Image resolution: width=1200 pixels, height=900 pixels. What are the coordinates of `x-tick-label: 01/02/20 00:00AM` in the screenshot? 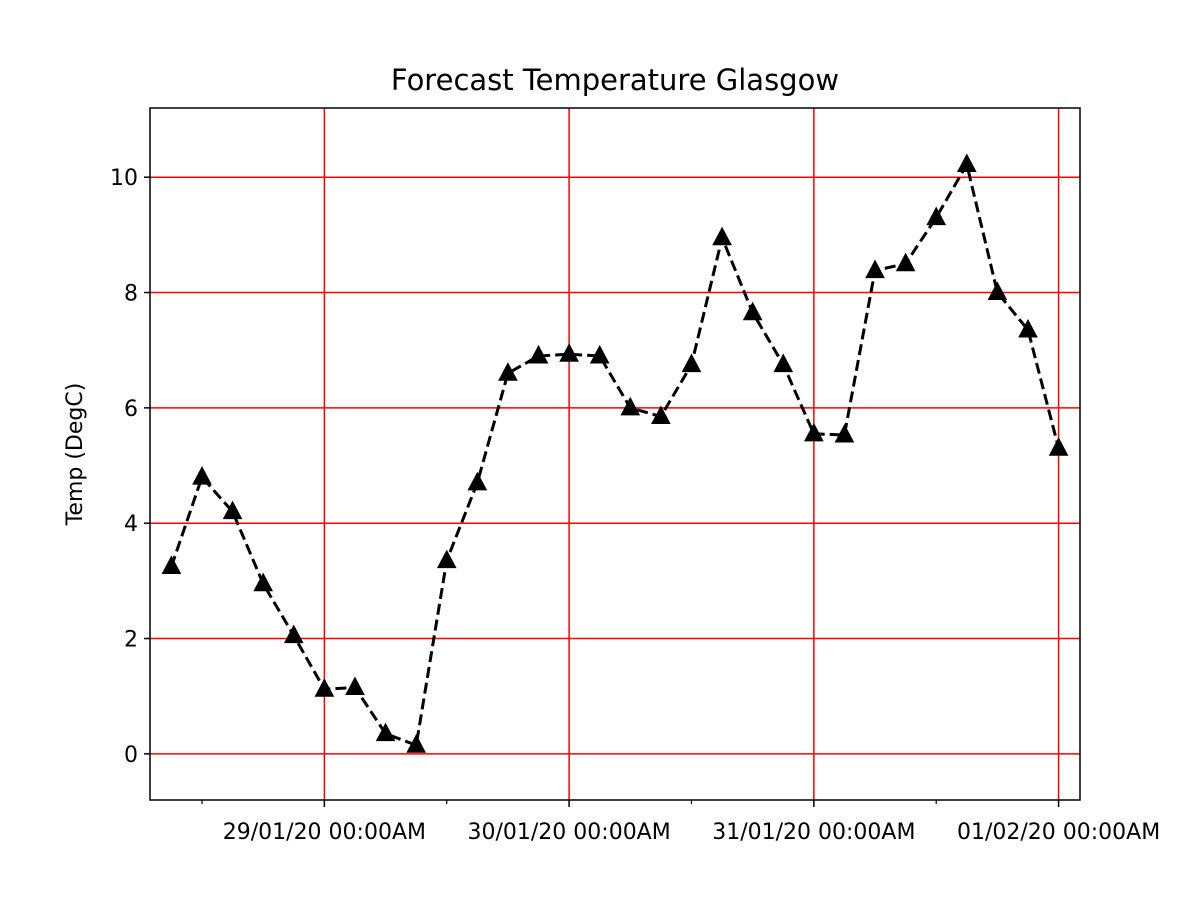 It's located at (1058, 832).